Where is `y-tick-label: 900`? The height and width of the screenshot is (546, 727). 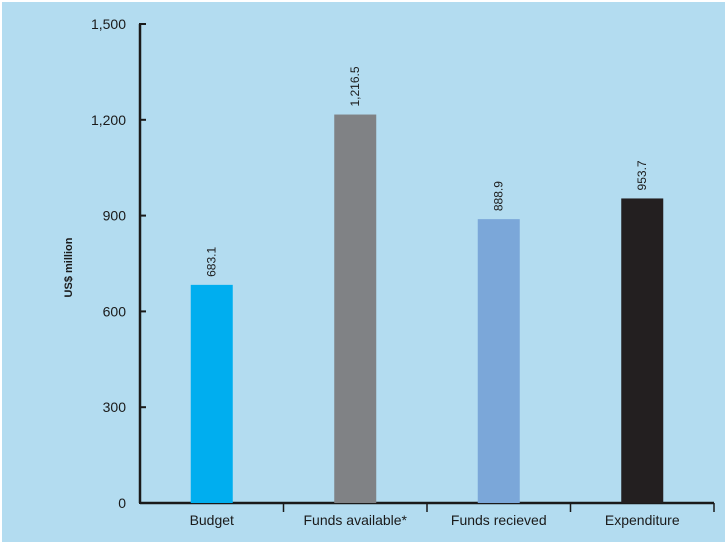
y-tick-label: 900 is located at coordinates (115, 216).